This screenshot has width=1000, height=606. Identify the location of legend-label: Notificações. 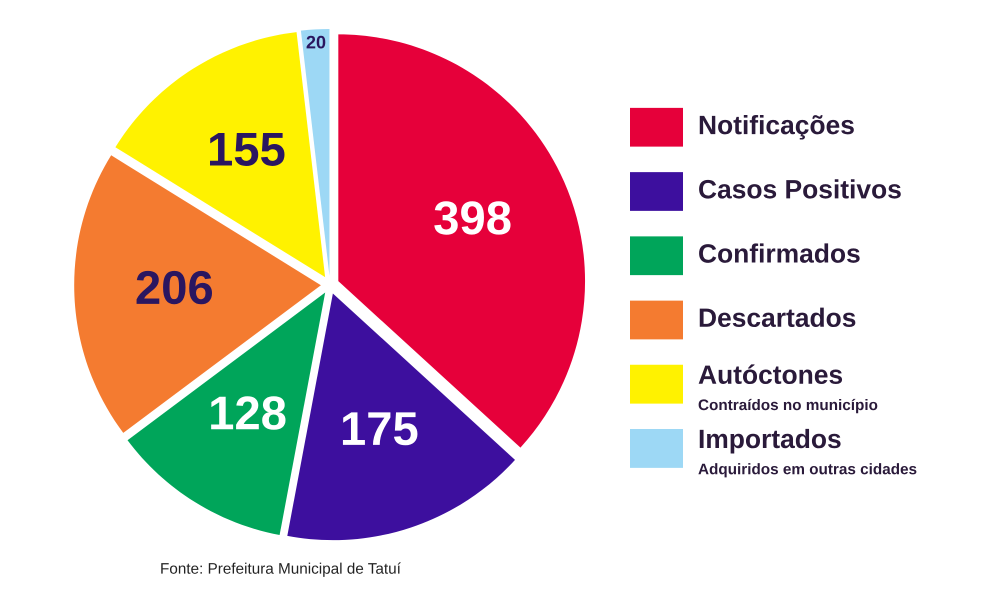
(777, 127).